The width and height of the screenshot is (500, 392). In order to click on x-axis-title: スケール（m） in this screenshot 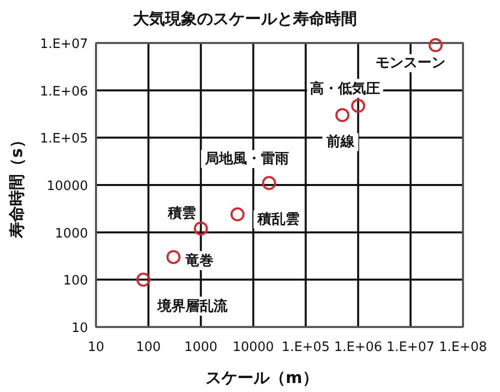, I will do `click(262, 377)`.